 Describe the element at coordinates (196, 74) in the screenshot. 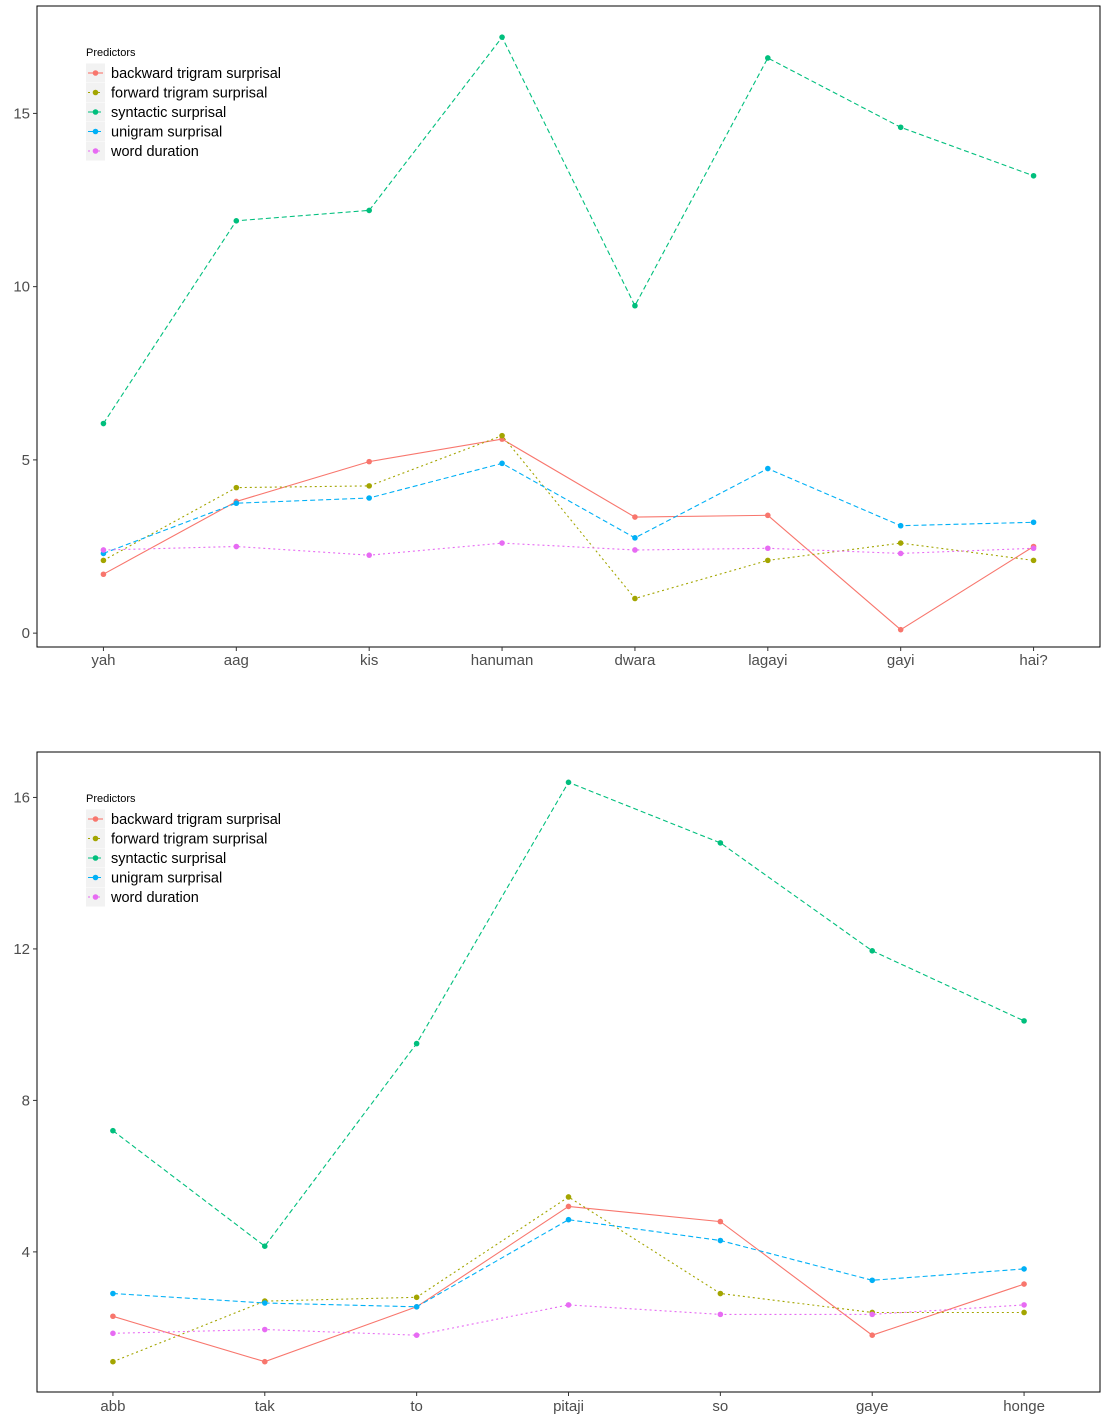

I see `legend-label: backward trigram surprisal` at that location.